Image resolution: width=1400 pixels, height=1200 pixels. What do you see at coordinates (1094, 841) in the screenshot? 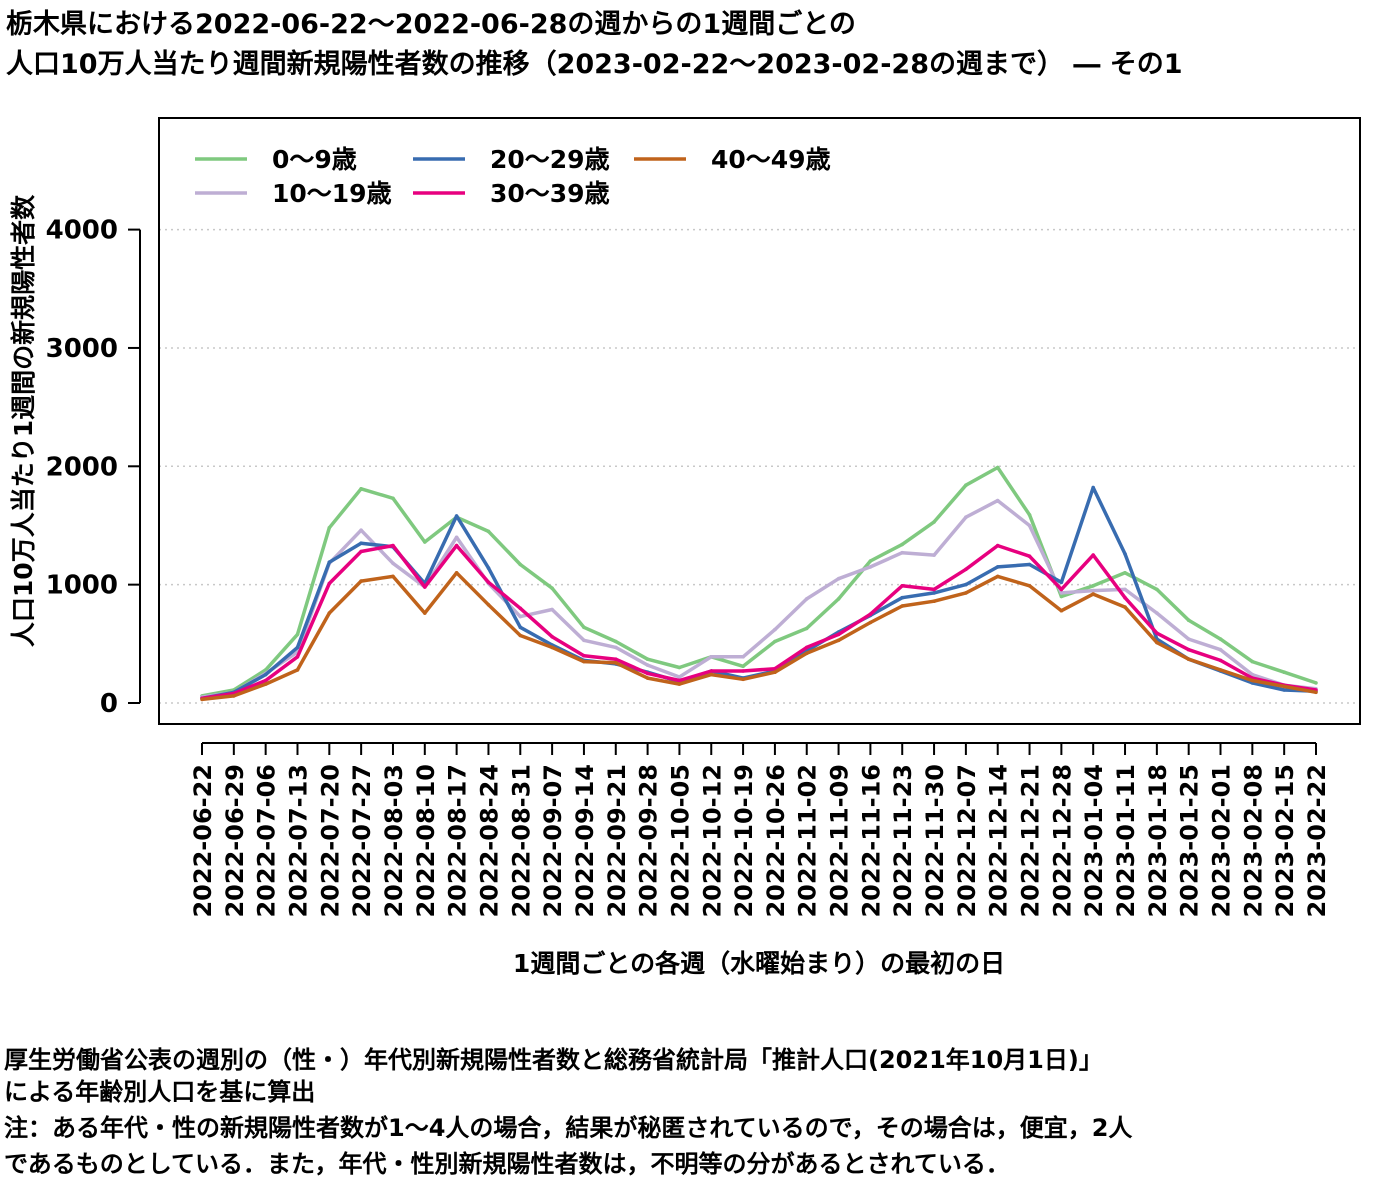
I see `x-tick-label: 2023-01-04` at bounding box center [1094, 841].